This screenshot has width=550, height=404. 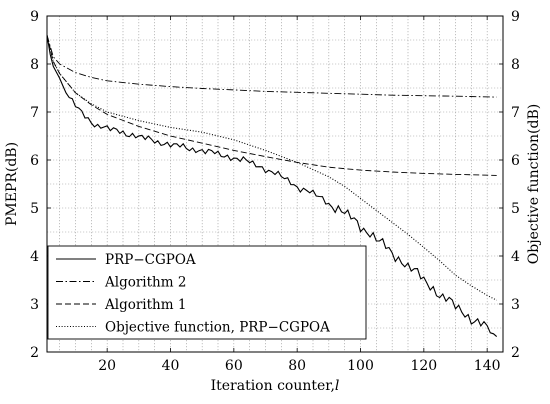 I want to click on legend-label-0: PRP−CGPOA, so click(x=150, y=260).